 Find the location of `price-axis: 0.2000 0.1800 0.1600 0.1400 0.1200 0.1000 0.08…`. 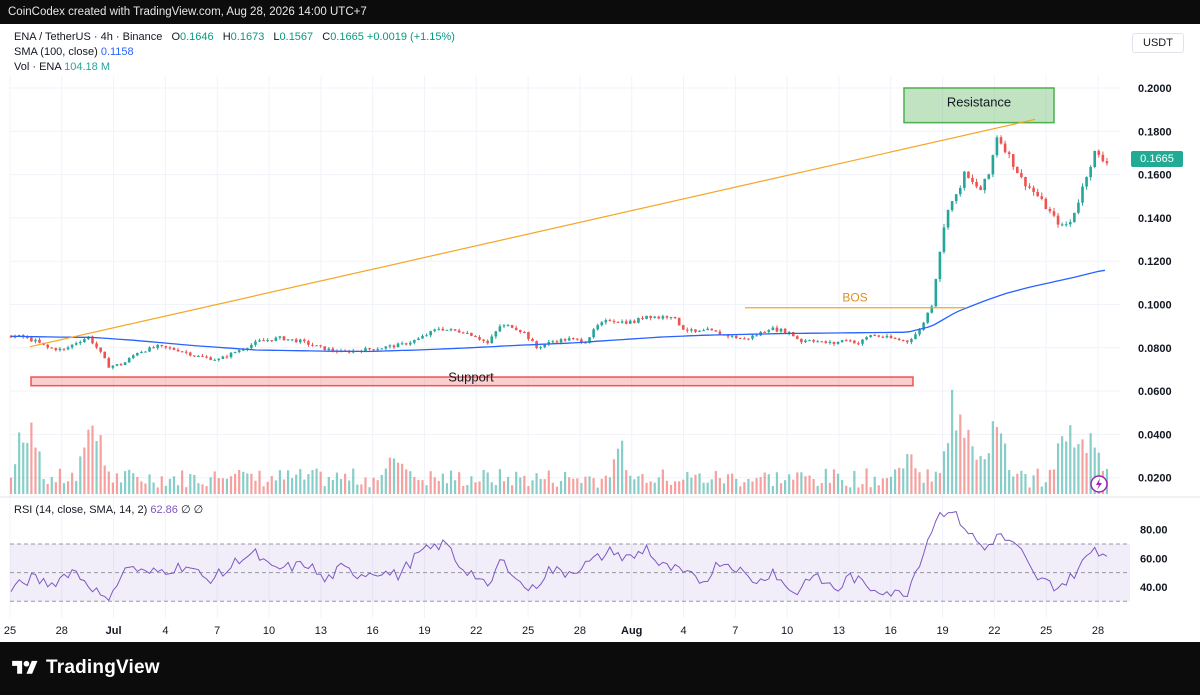

price-axis: 0.2000 0.1800 0.1600 0.1400 0.1200 0.1000 0.08… is located at coordinates (1155, 284).